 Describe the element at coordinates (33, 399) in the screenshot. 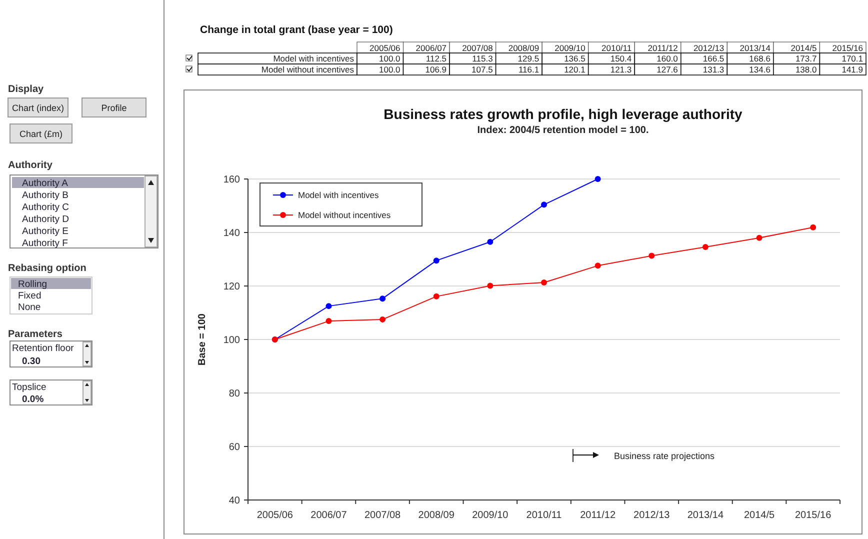

I see `text: 0.0%` at that location.